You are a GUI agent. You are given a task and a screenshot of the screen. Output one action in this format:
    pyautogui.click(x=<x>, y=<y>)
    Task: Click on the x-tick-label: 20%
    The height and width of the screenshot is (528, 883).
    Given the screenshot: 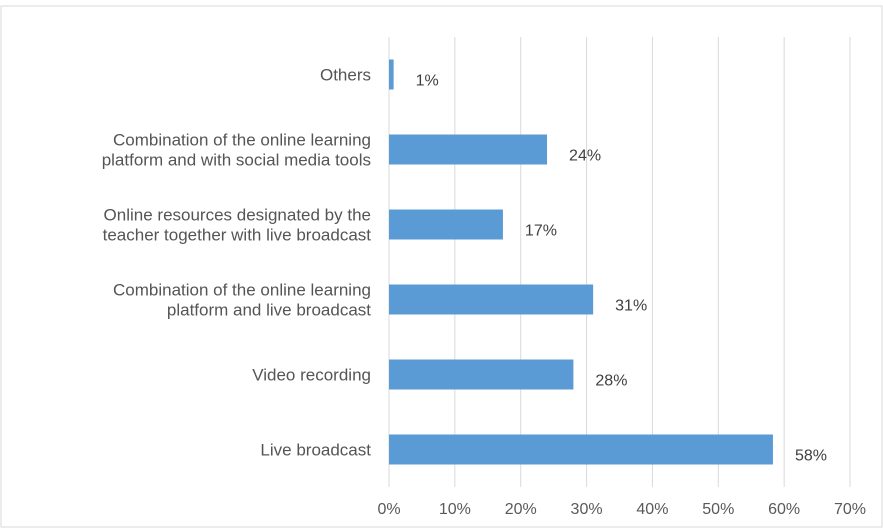 What is the action you would take?
    pyautogui.click(x=521, y=509)
    